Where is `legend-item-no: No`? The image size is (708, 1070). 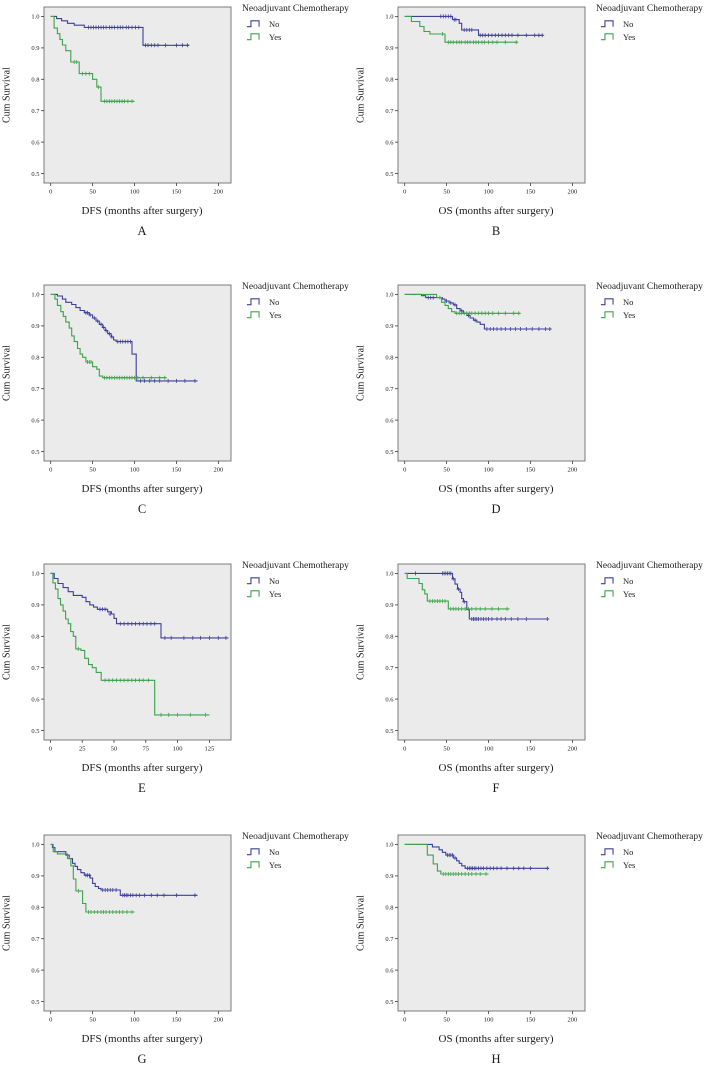
legend-item-no: No is located at coordinates (652, 301).